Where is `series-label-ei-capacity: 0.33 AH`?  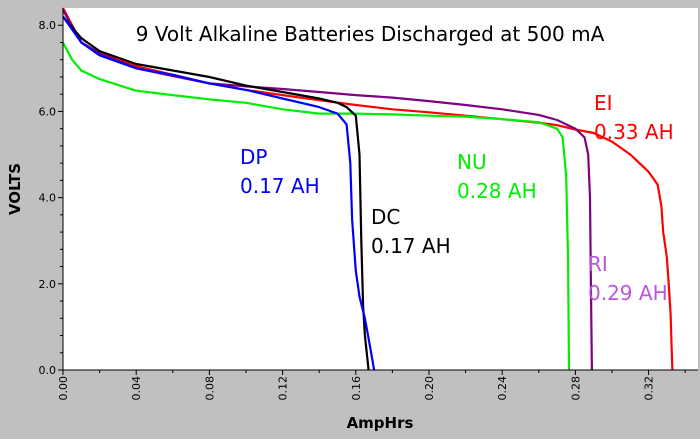
series-label-ei-capacity: 0.33 AH is located at coordinates (634, 132).